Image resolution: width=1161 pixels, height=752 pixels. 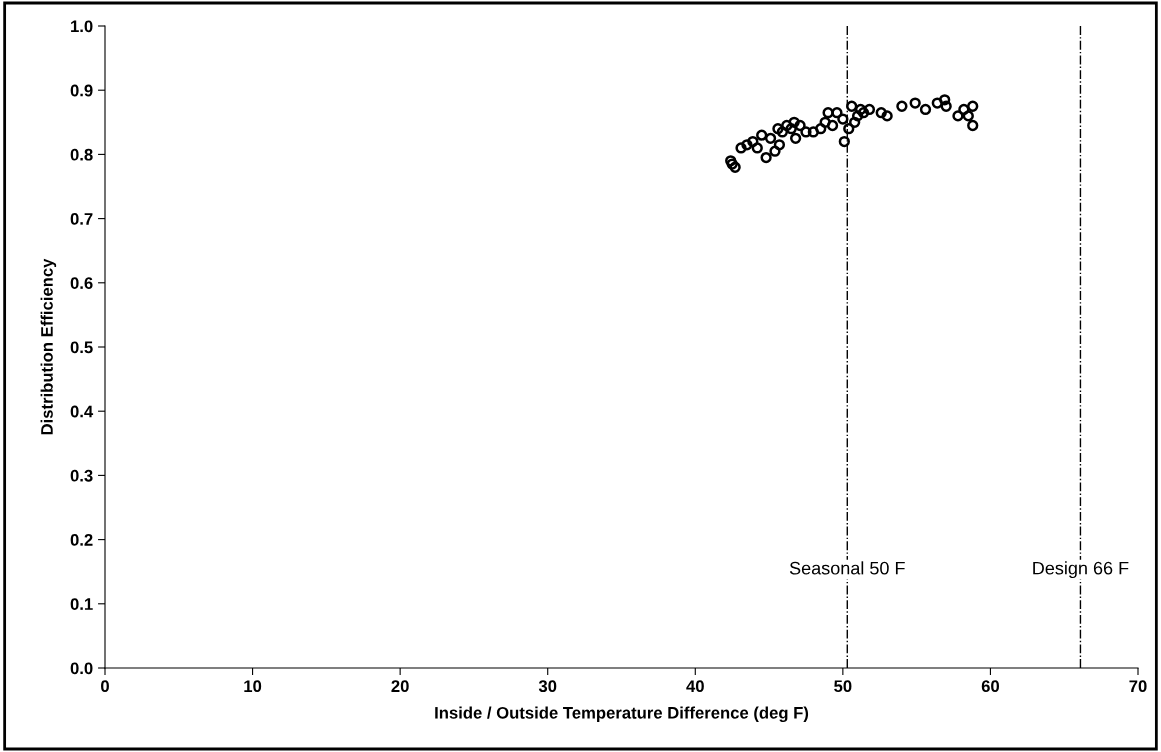 What do you see at coordinates (48, 346) in the screenshot?
I see `y-axis-title: Distribution Efficiency` at bounding box center [48, 346].